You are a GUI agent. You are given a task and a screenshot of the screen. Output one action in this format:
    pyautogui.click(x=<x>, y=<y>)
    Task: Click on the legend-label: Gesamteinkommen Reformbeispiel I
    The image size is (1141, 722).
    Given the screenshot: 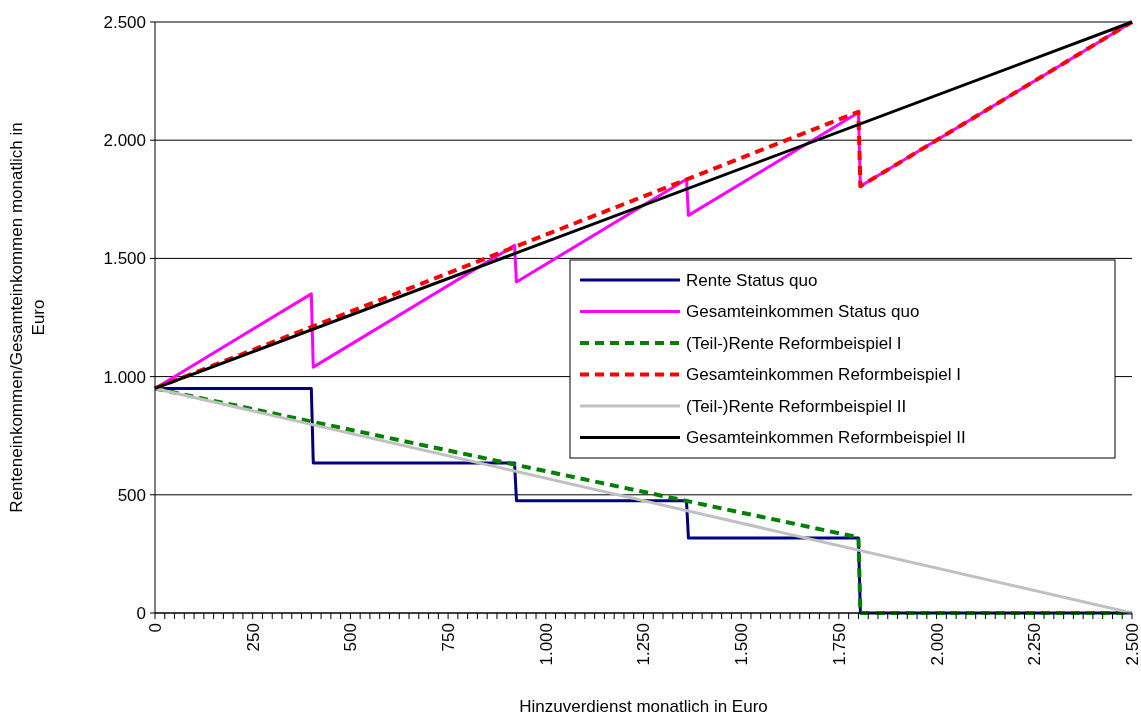 What is the action you would take?
    pyautogui.click(x=823, y=375)
    